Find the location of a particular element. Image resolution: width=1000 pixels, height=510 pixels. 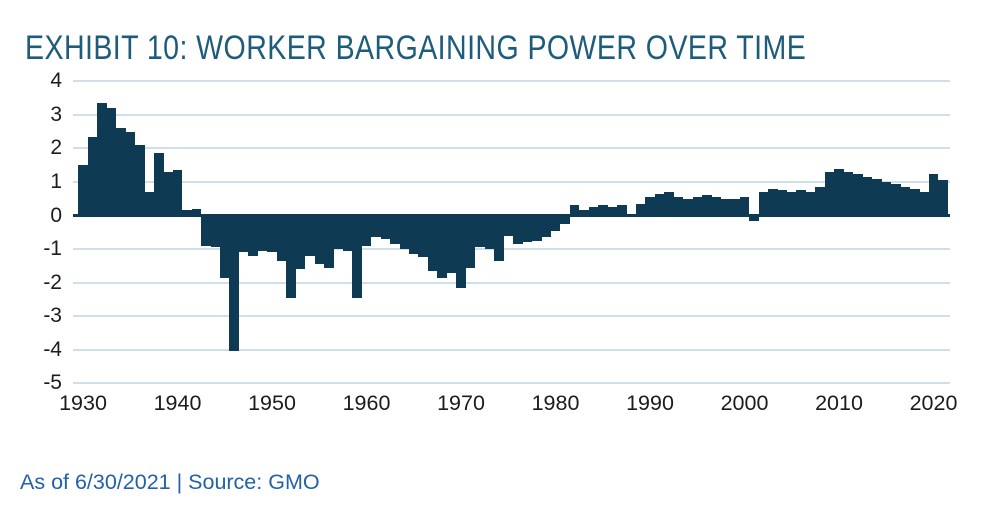

bar-1998 is located at coordinates (725, 207).